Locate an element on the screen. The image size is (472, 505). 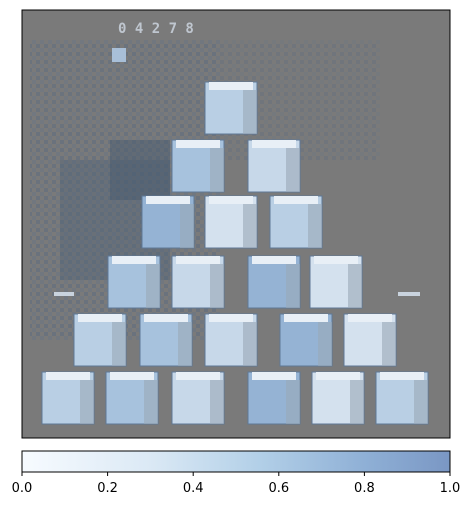
score-text: 0 4 2 7 8 is located at coordinates (156, 29).